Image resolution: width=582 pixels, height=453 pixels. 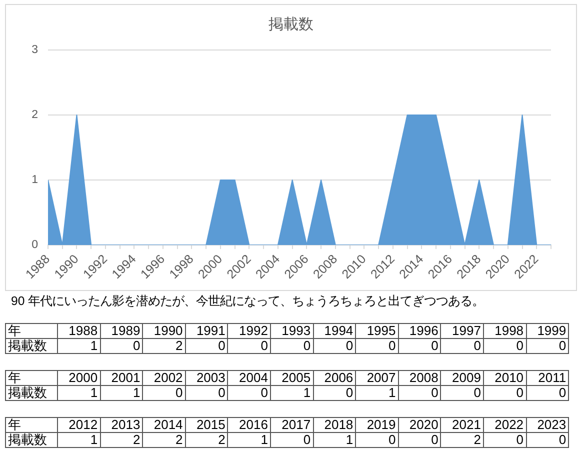 What do you see at coordinates (462, 378) in the screenshot?
I see `x-tick-label: 2009` at bounding box center [462, 378].